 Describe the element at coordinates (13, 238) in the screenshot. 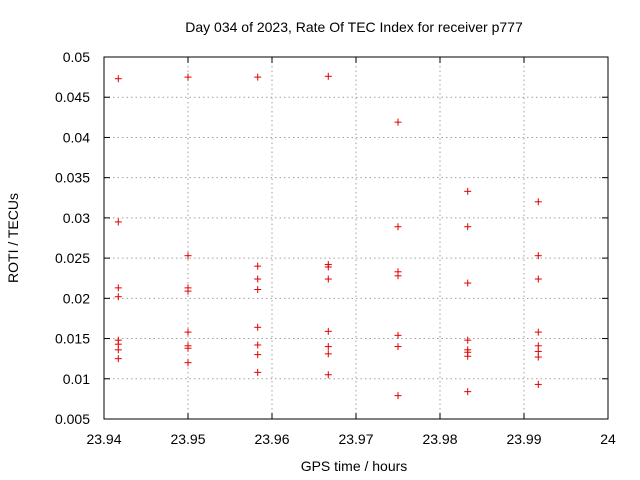

I see `y-axis-label: ROTI / TECUs` at that location.